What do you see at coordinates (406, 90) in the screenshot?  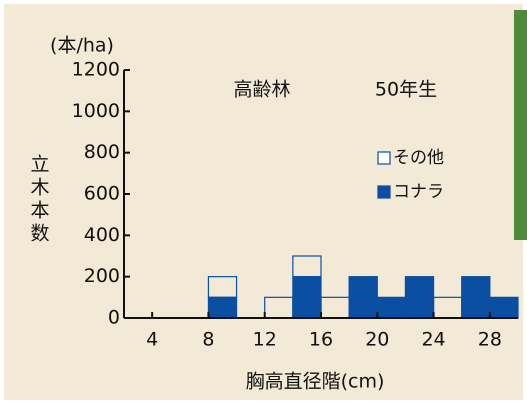 I see `chart-subtitle: 50年生` at bounding box center [406, 90].